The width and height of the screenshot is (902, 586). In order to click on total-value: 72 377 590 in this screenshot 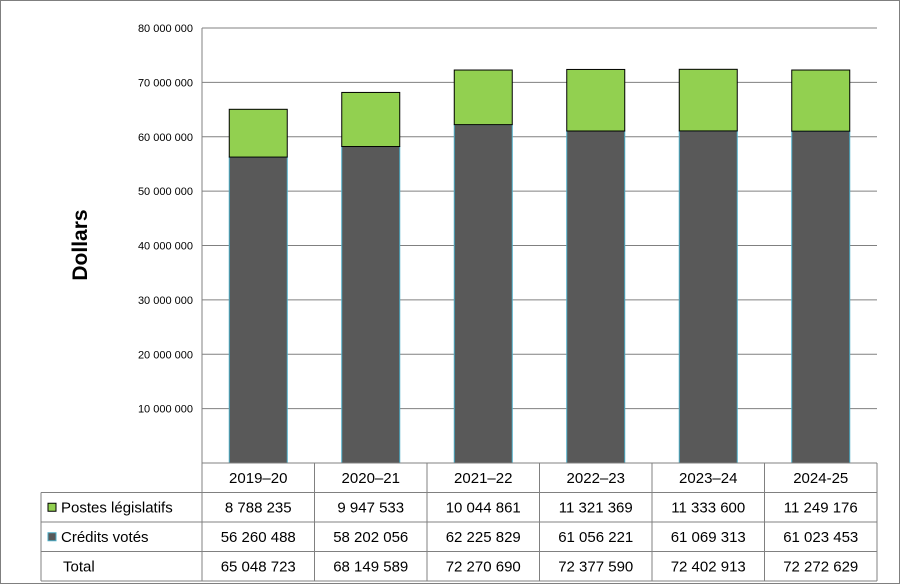, I will do `click(595, 566)`.